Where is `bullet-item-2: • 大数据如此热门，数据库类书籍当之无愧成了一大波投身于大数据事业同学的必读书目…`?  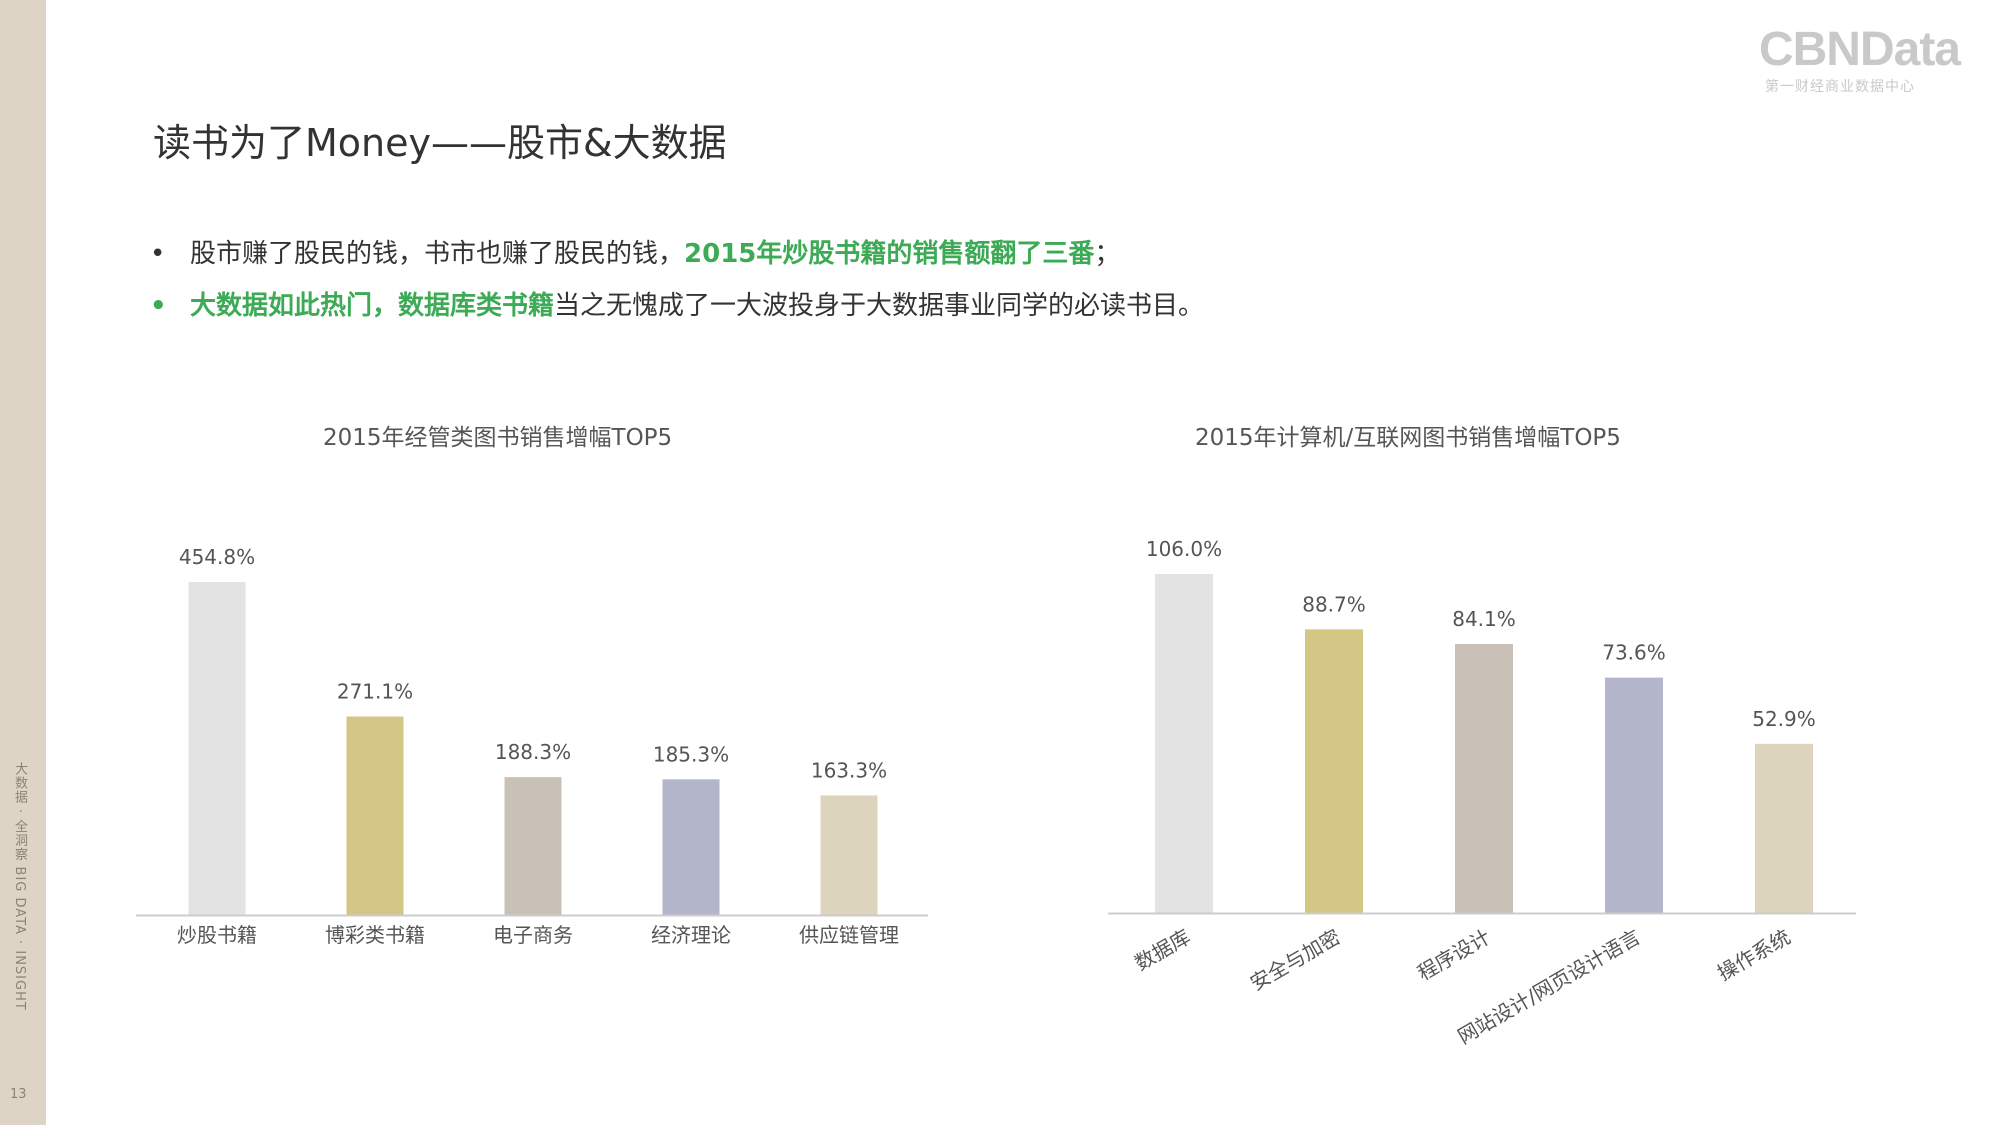 bullet-item-2: • 大数据如此热门，数据库类书籍当之无愧成了一大波投身于大数据事业同学的必读书目… is located at coordinates (677, 306).